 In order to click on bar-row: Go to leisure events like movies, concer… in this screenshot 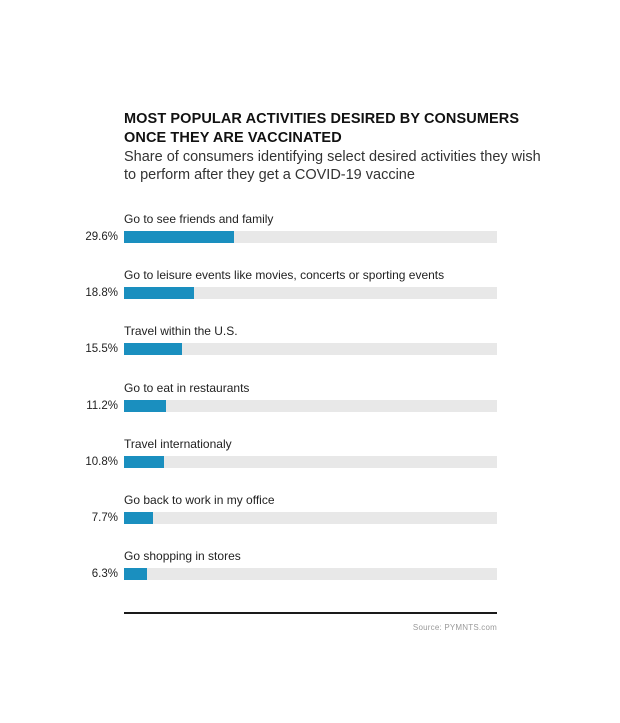, I will do `click(310, 288)`.